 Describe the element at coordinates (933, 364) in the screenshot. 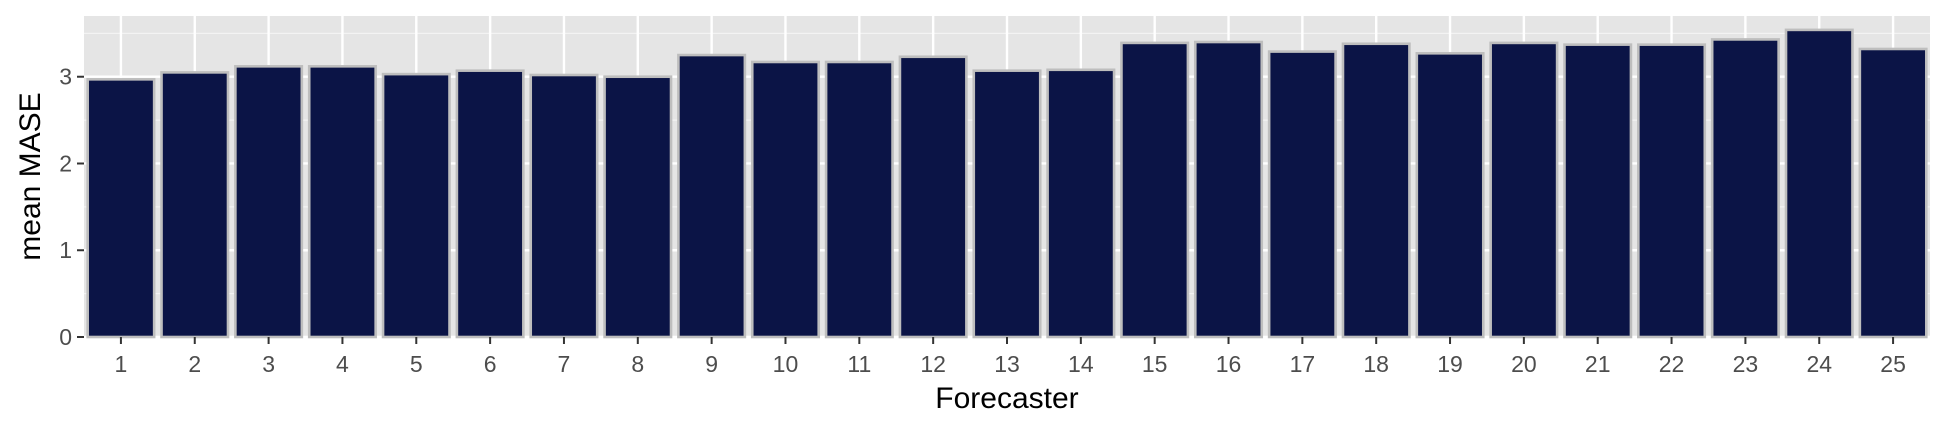

I see `x-tick-label: 12` at that location.